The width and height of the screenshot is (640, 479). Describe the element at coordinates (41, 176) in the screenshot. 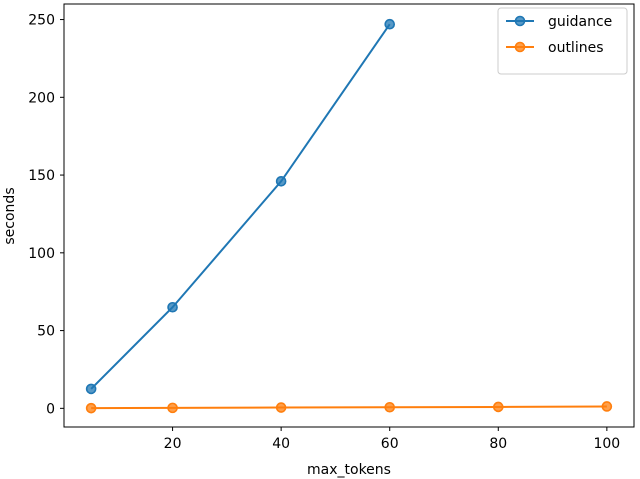

I see `y-tick-label: 150` at that location.